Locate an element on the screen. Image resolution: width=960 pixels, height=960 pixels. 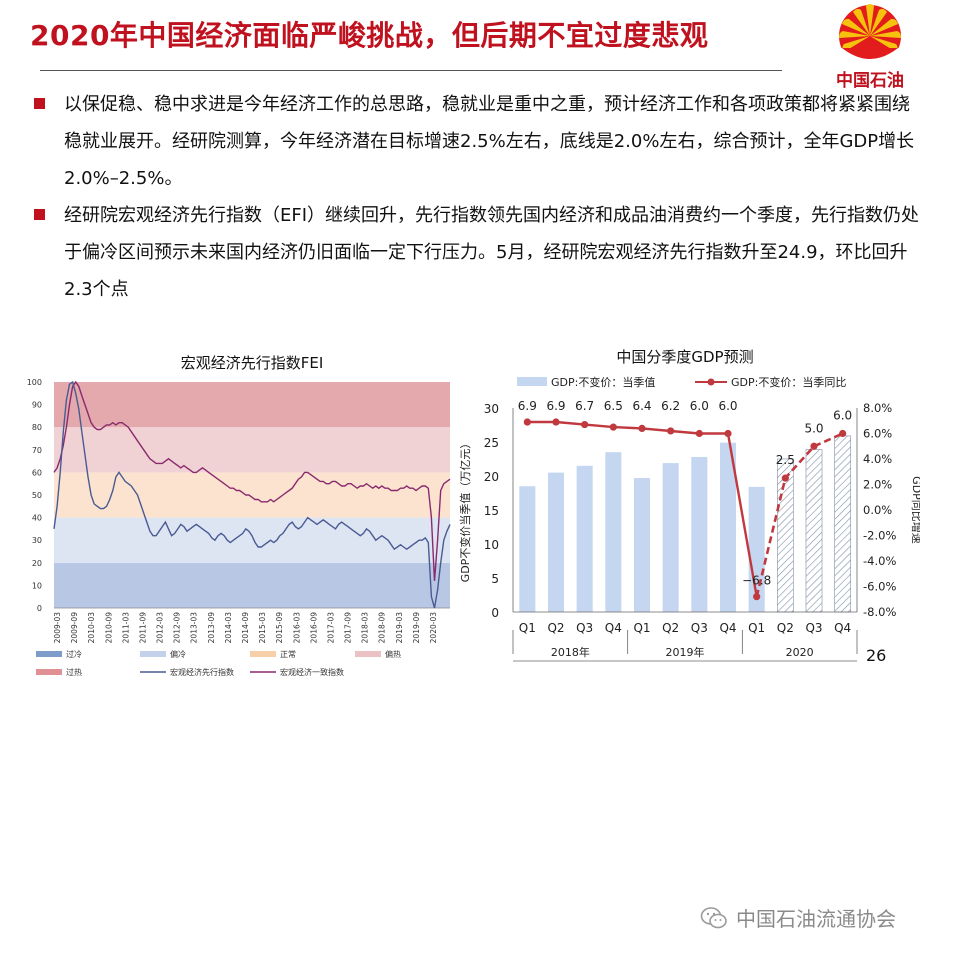
y2-tick-label: -8.0% is located at coordinates (879, 612).